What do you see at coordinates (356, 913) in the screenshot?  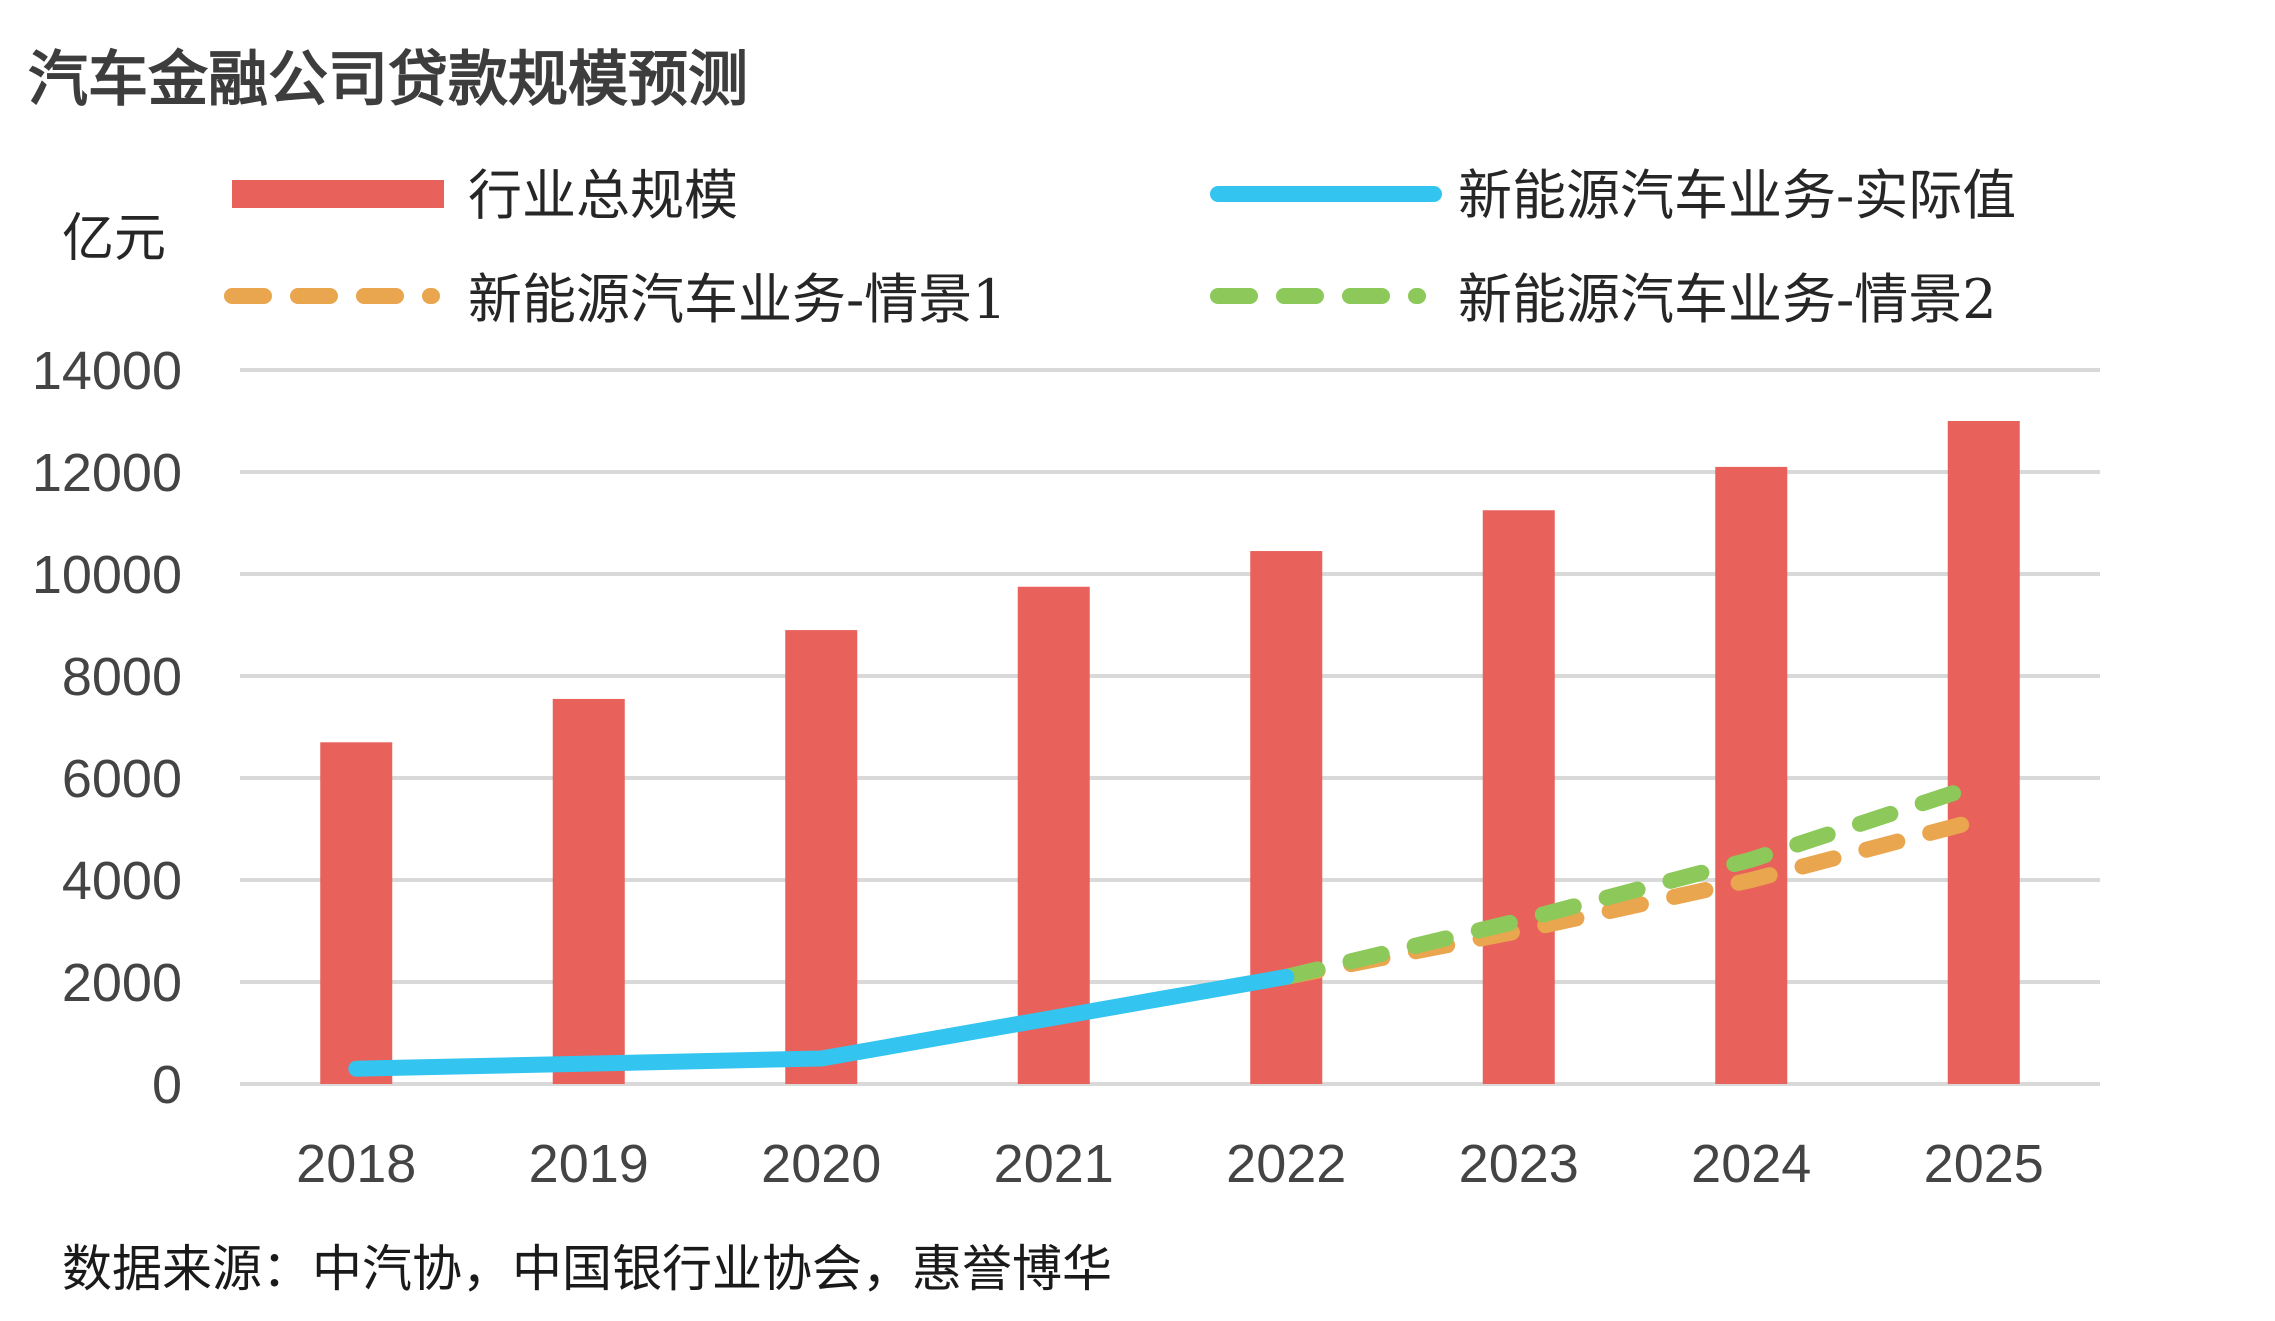 I see `bar-2018` at bounding box center [356, 913].